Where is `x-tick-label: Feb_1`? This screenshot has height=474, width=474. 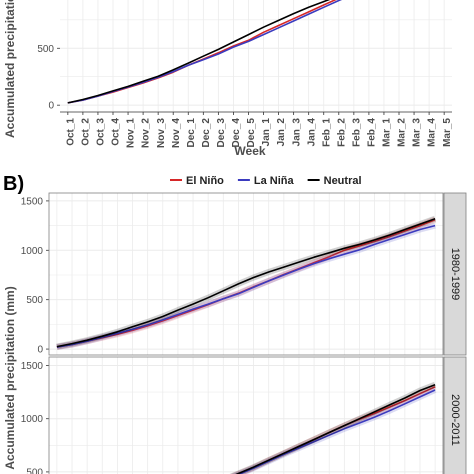 x-tick-label: Feb_1 is located at coordinates (326, 132).